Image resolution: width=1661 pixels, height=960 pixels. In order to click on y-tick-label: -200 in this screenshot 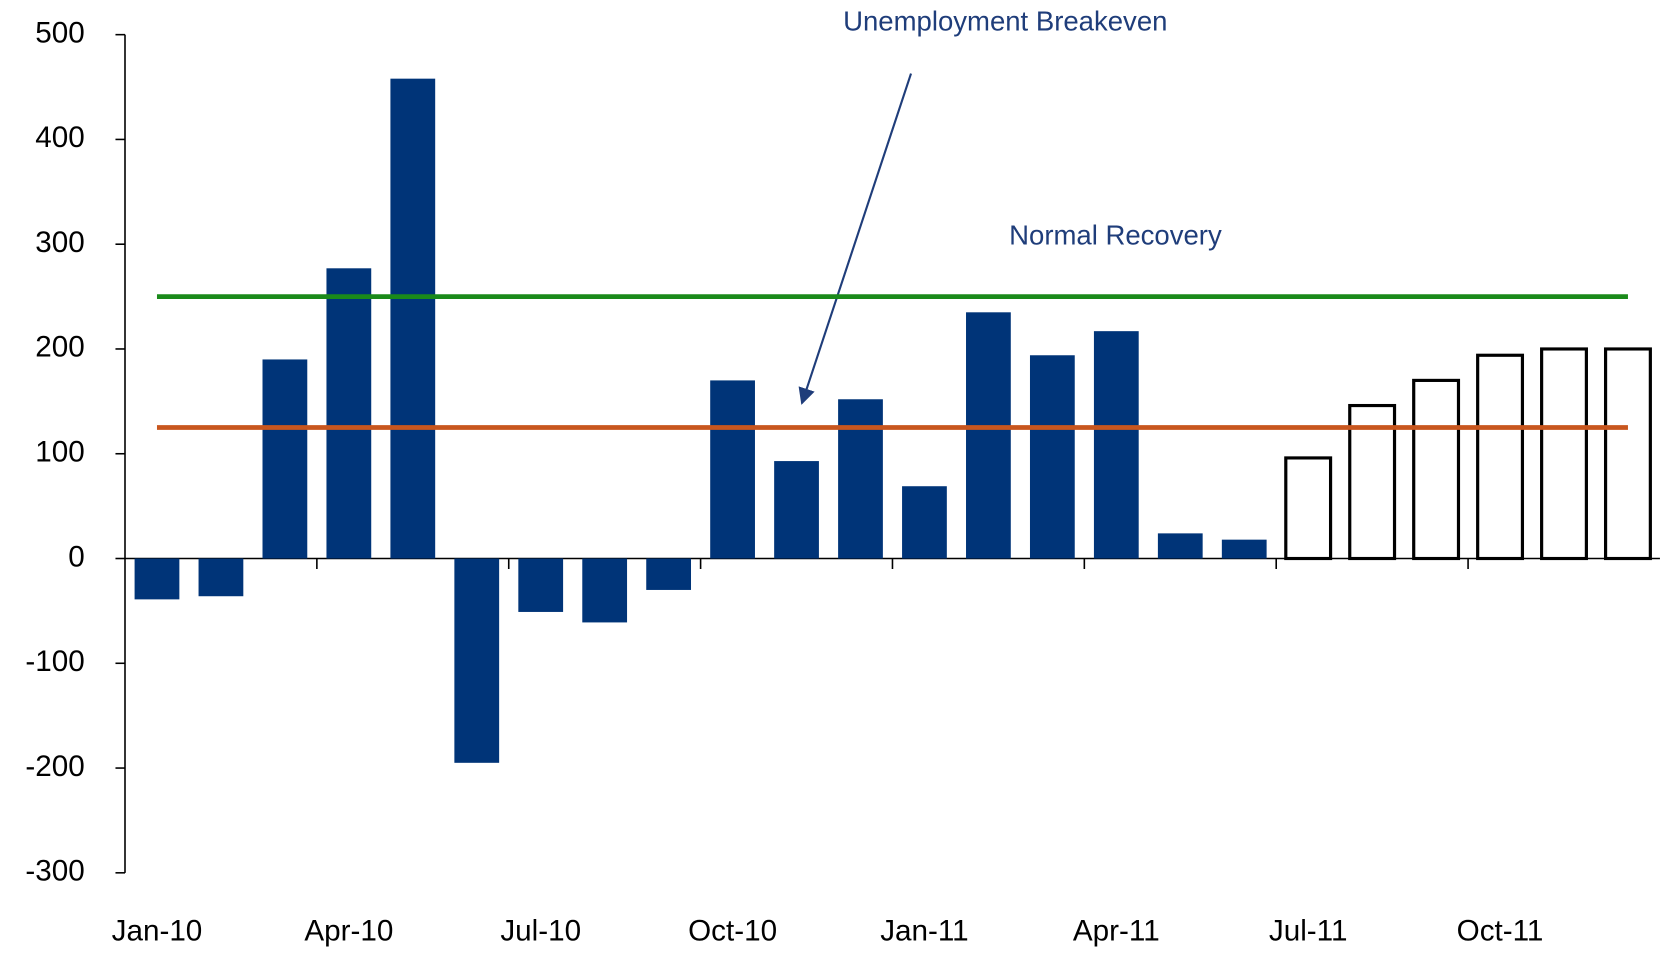, I will do `click(54, 766)`.